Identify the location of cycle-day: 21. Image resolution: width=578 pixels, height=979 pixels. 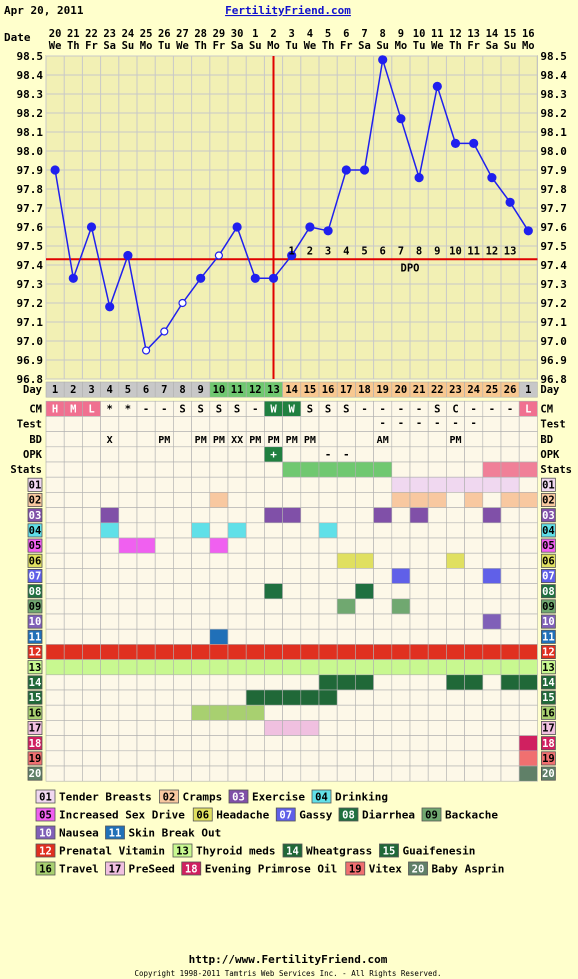
(419, 390).